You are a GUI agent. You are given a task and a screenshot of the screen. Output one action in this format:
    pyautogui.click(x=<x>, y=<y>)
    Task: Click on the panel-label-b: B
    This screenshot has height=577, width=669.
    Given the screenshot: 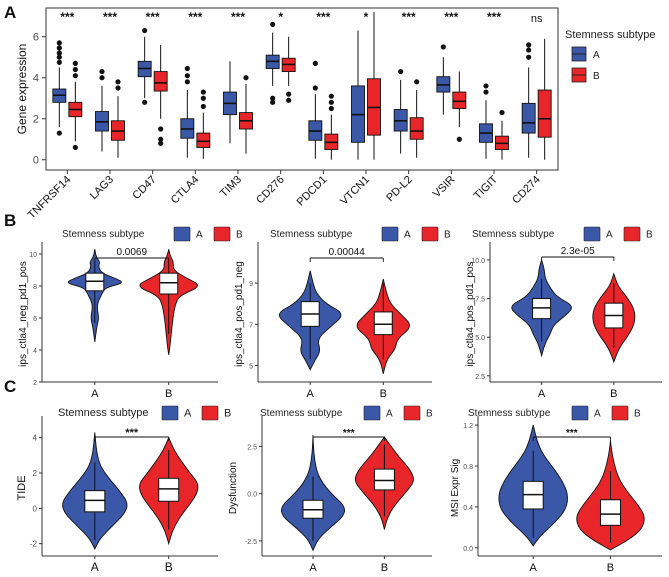 What is the action you would take?
    pyautogui.click(x=10, y=220)
    